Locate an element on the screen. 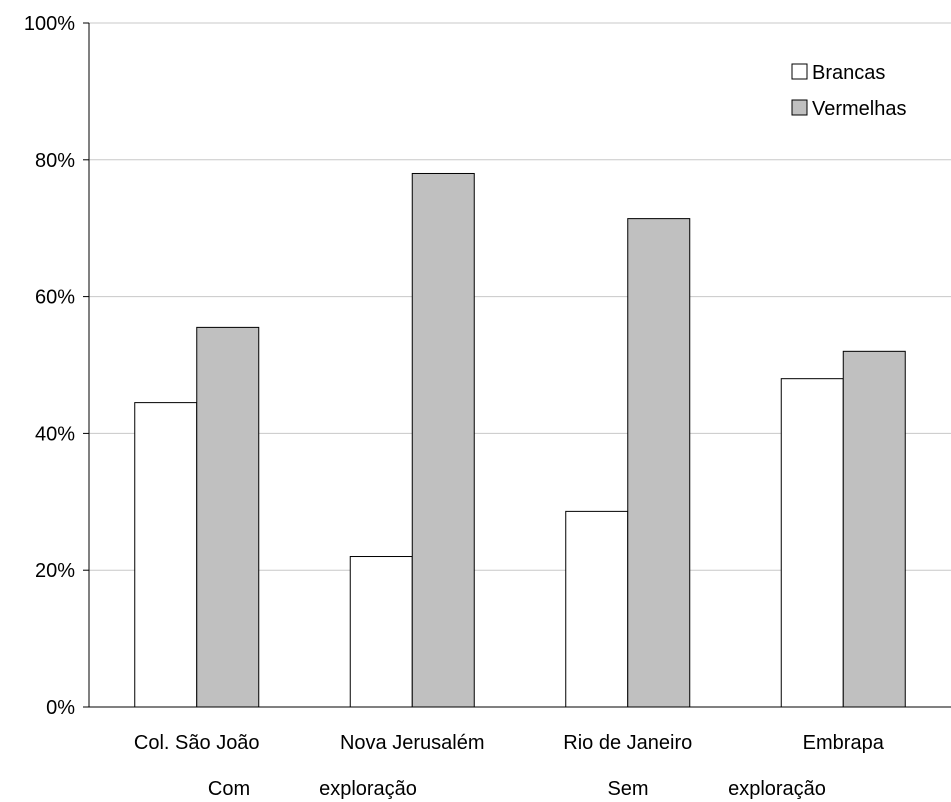  y-tick-label: 20% is located at coordinates (55, 571).